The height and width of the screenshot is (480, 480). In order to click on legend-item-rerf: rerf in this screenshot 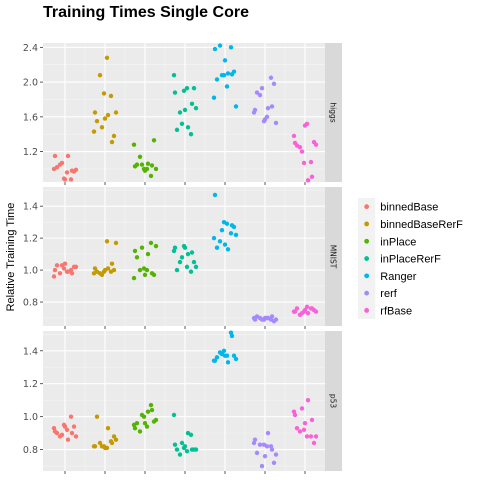, I will do `click(378, 293)`.